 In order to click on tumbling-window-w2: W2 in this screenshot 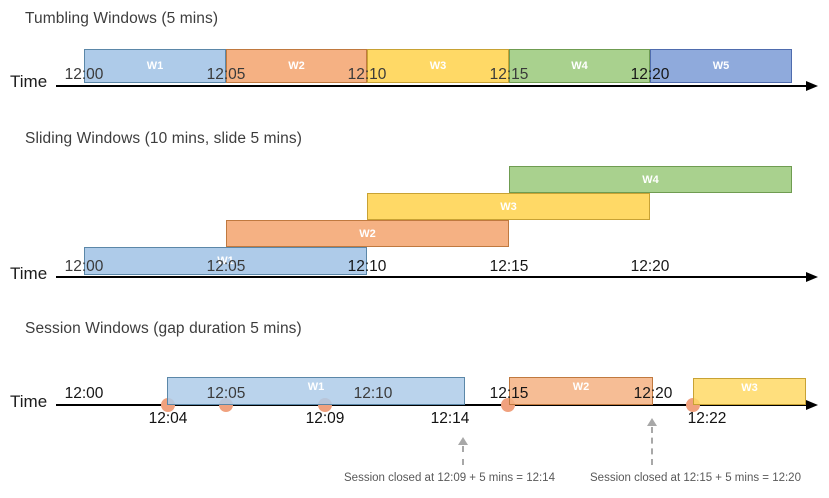, I will do `click(296, 66)`.